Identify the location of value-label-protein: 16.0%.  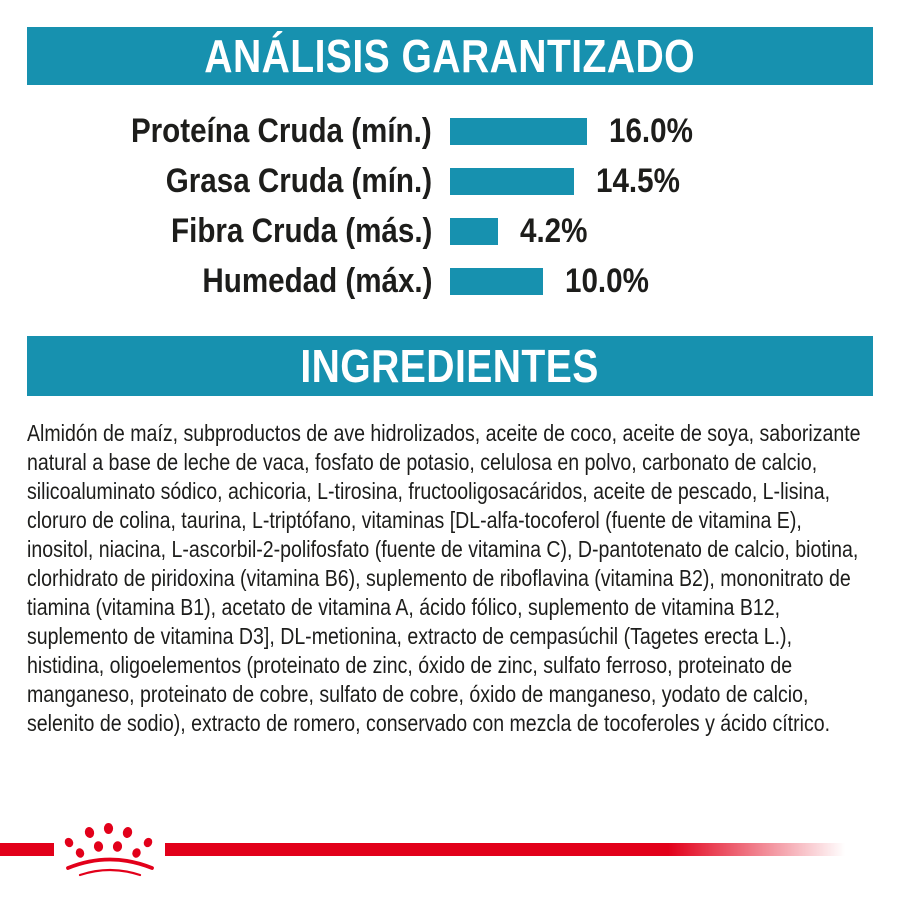
(651, 131).